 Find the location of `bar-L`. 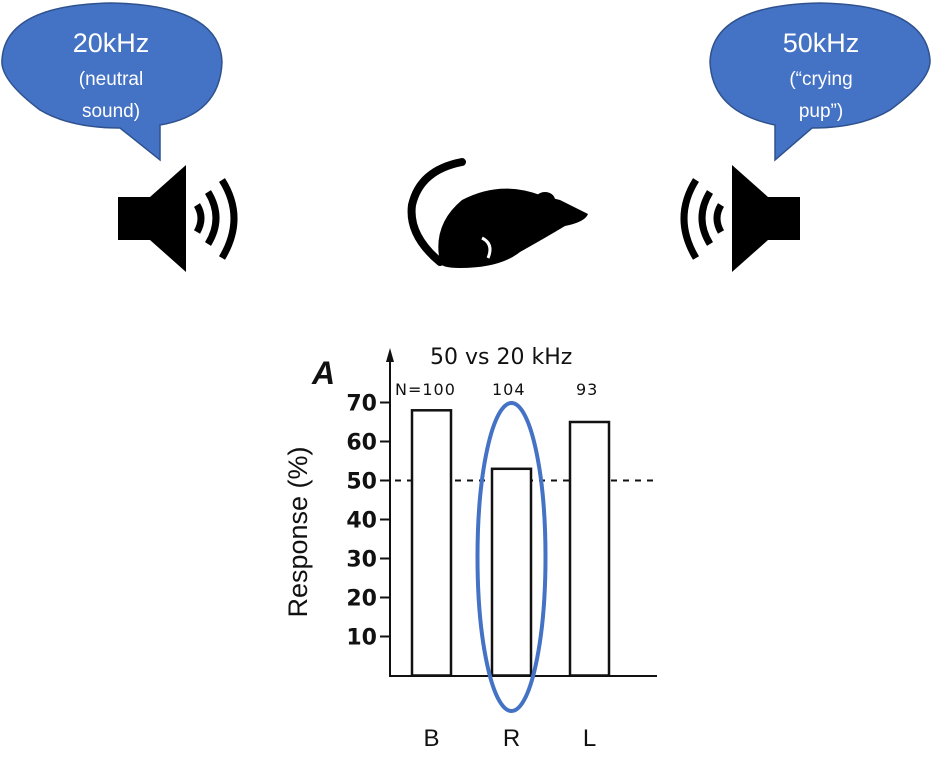

bar-L is located at coordinates (589, 548).